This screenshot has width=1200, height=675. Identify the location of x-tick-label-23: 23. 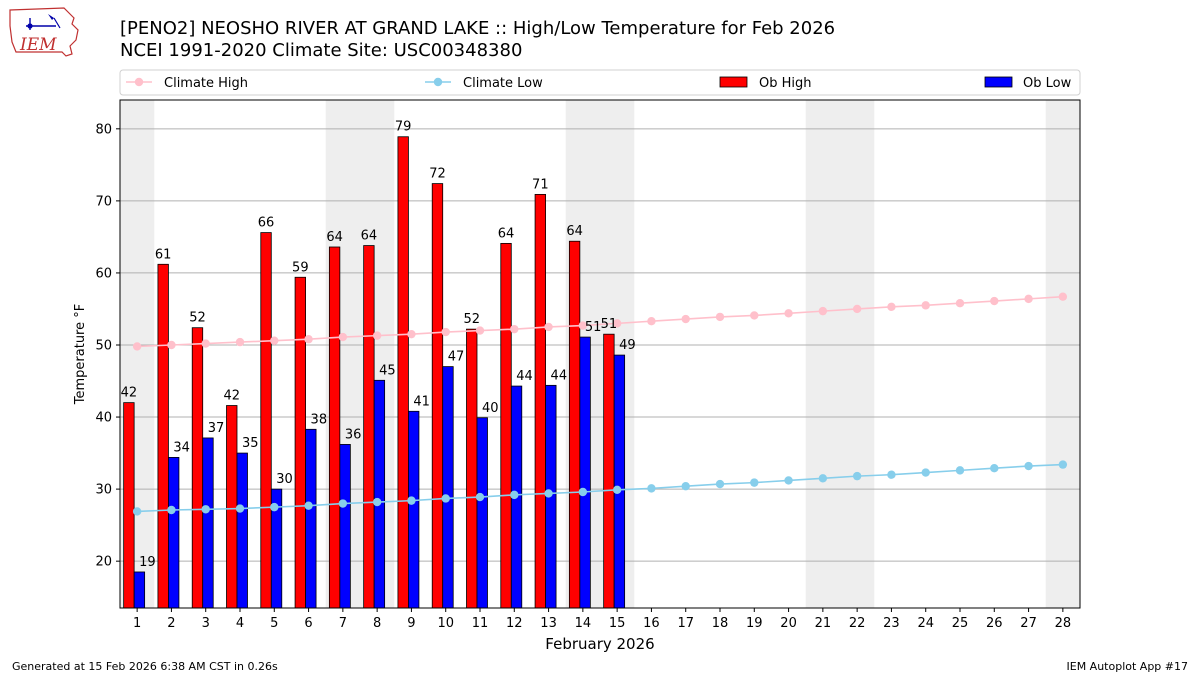
(891, 623).